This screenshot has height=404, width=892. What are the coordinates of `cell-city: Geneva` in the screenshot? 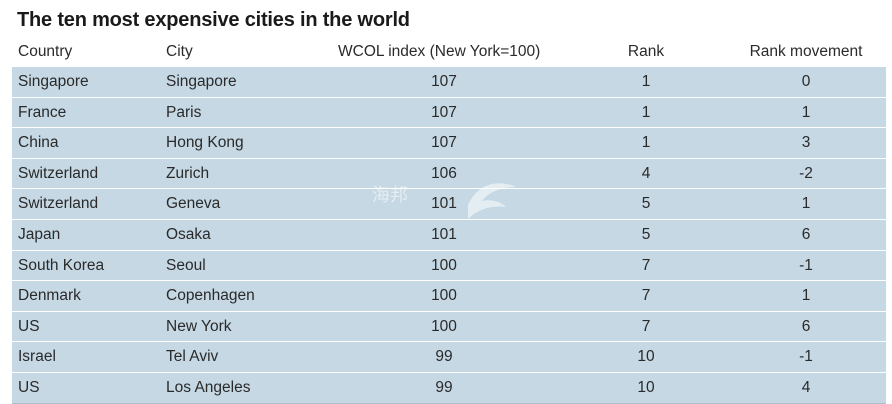 It's located at (193, 204).